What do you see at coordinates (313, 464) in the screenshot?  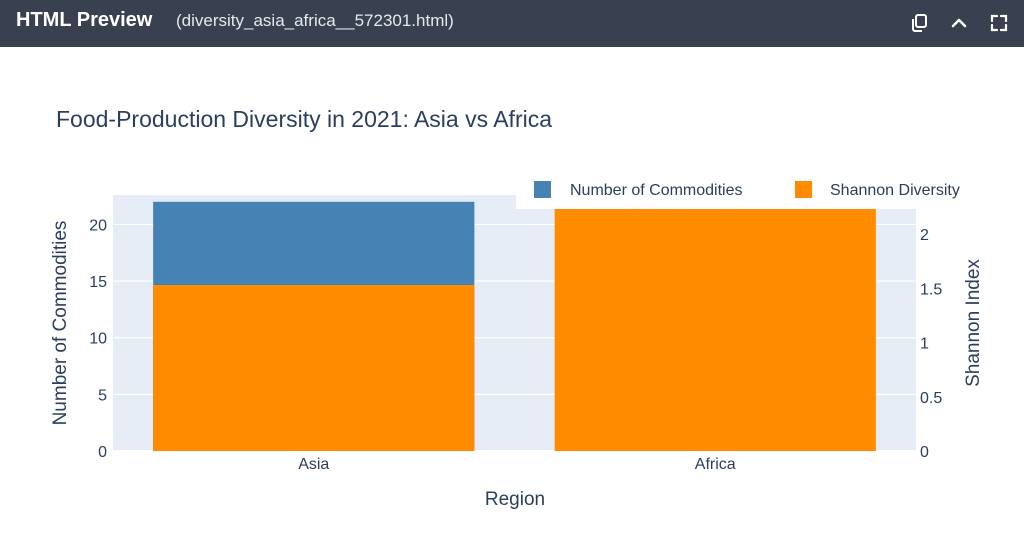 I see `x-tick-label: Asia` at bounding box center [313, 464].